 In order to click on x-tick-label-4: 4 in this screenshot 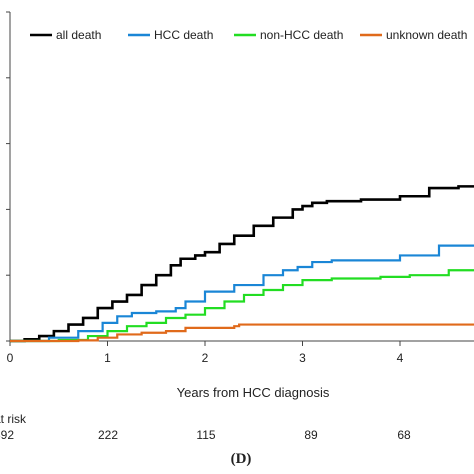, I will do `click(400, 358)`.